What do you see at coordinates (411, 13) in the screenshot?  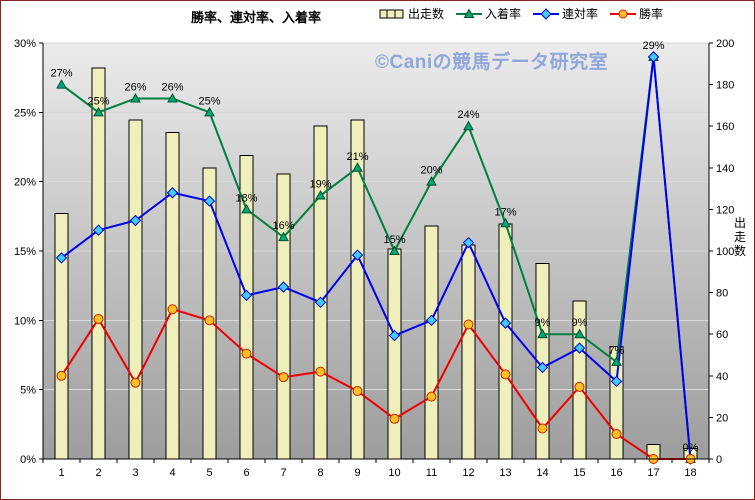 I see `legend-item-starts: 出走数` at bounding box center [411, 13].